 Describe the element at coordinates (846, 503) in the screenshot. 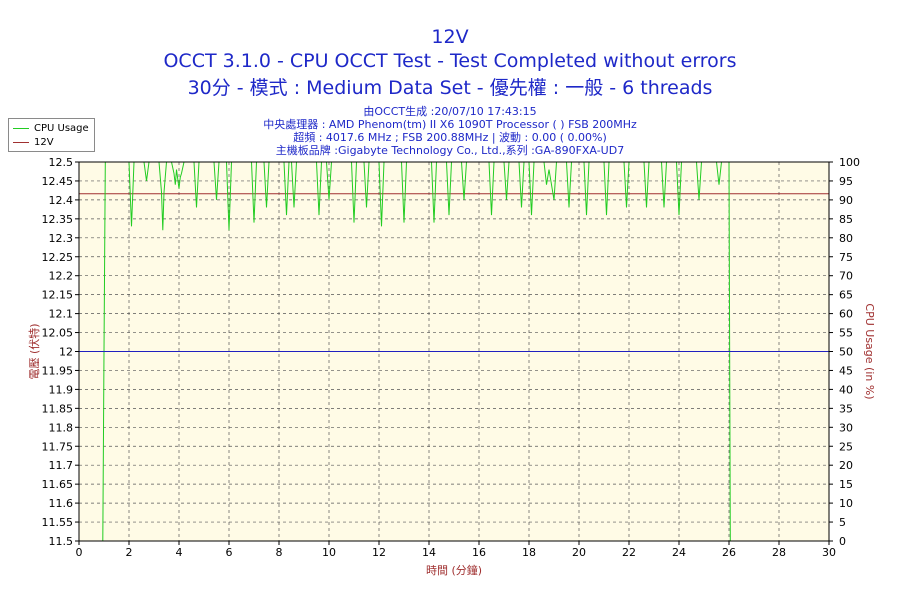

I see `y-right-tick-label: 10` at that location.